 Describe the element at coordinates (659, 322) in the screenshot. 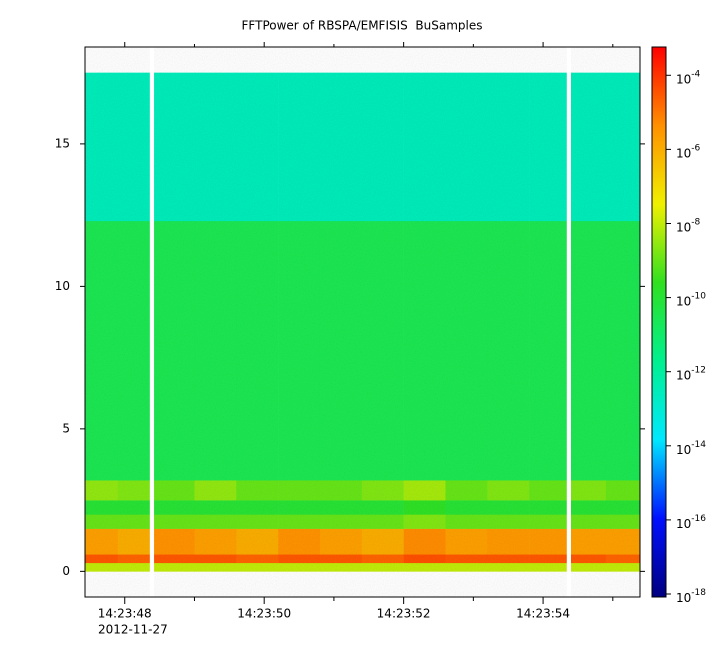

I see `colorbar` at that location.